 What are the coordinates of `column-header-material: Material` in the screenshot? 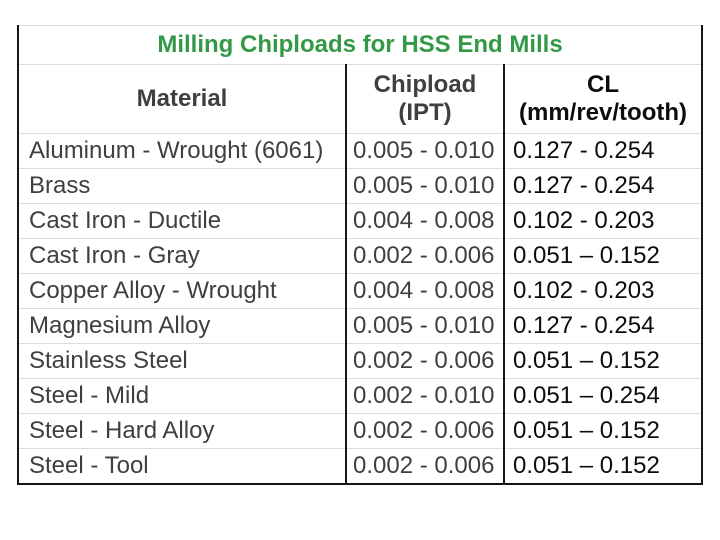 It's located at (182, 99).